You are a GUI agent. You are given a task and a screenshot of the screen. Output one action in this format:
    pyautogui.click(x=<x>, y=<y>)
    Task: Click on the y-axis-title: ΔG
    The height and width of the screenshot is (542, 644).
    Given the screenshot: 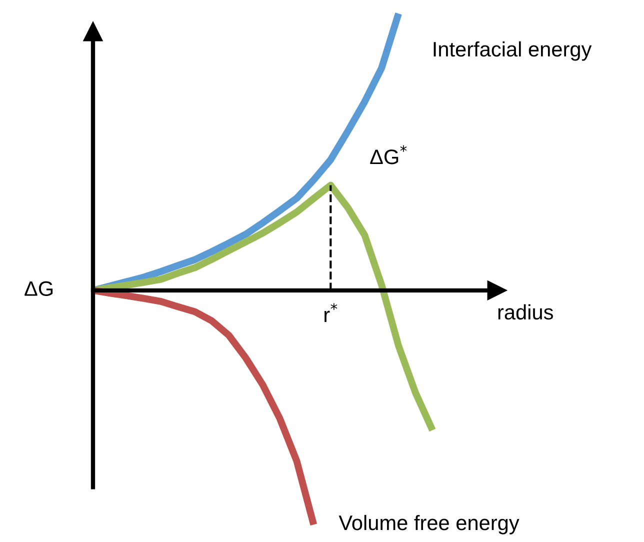 What is the action you would take?
    pyautogui.click(x=38, y=288)
    